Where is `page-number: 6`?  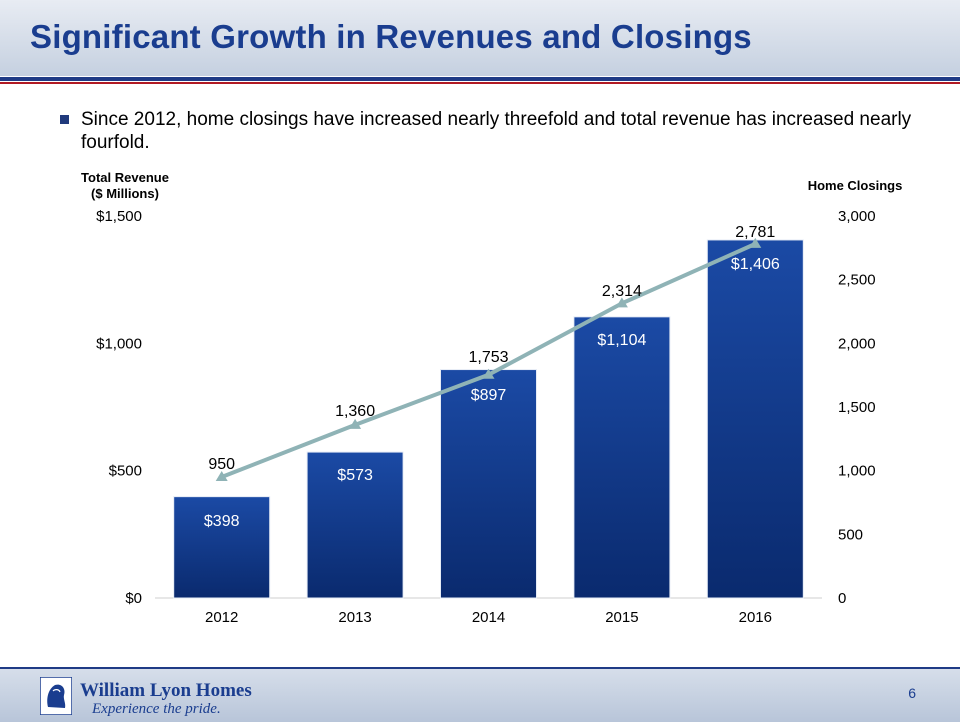
page-number: 6 is located at coordinates (912, 693).